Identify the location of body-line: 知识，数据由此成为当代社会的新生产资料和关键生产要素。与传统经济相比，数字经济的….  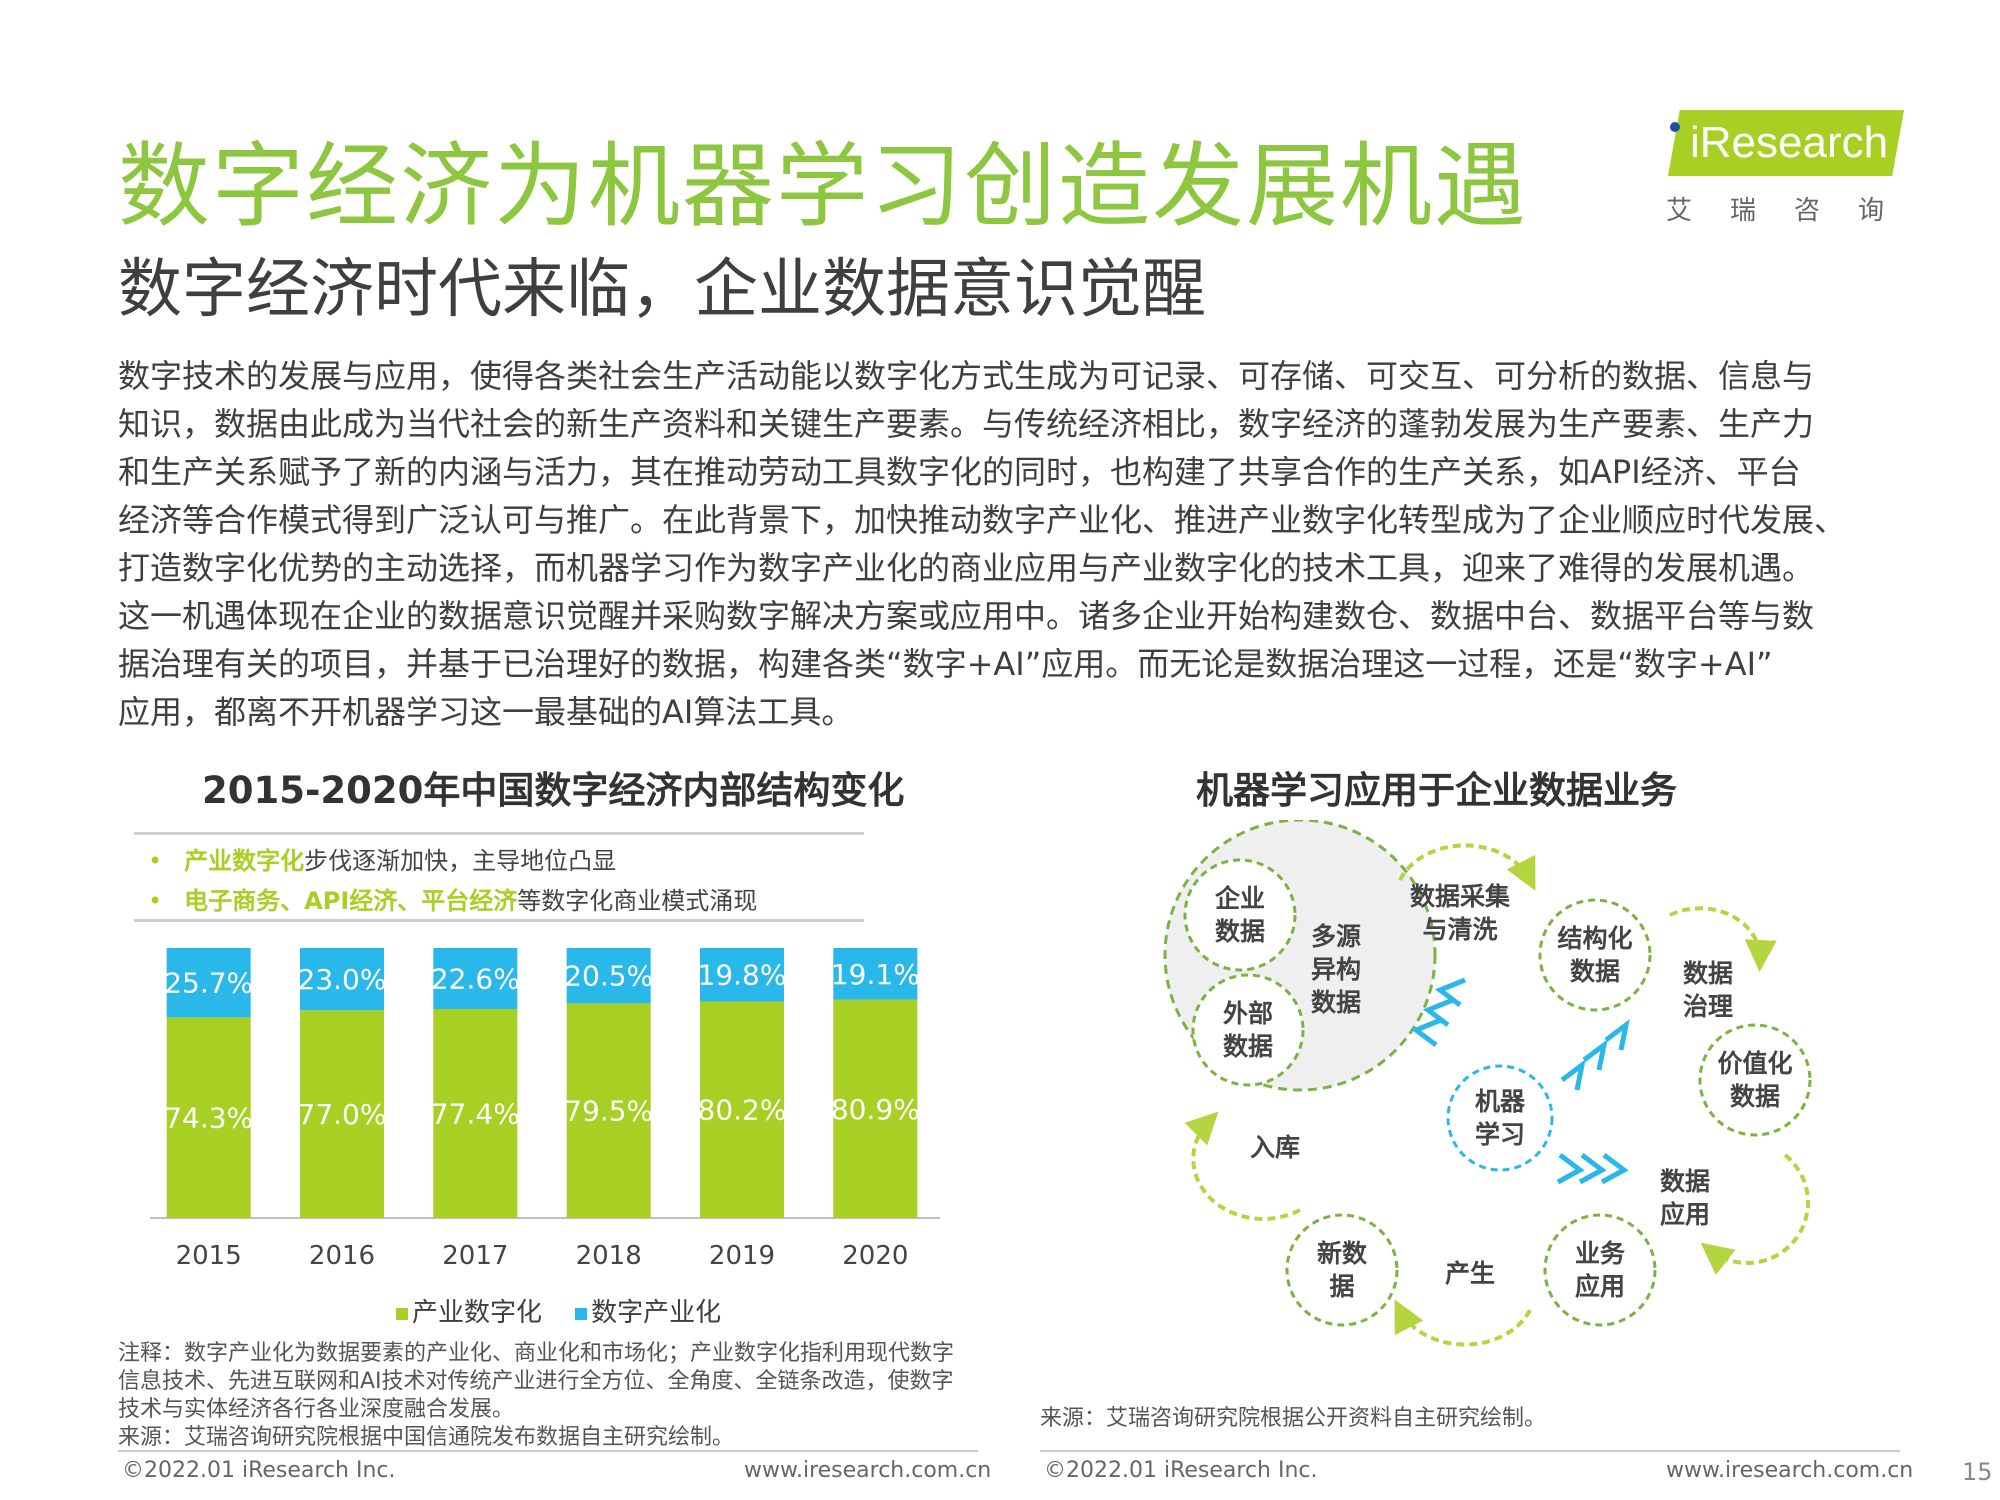
(966, 424).